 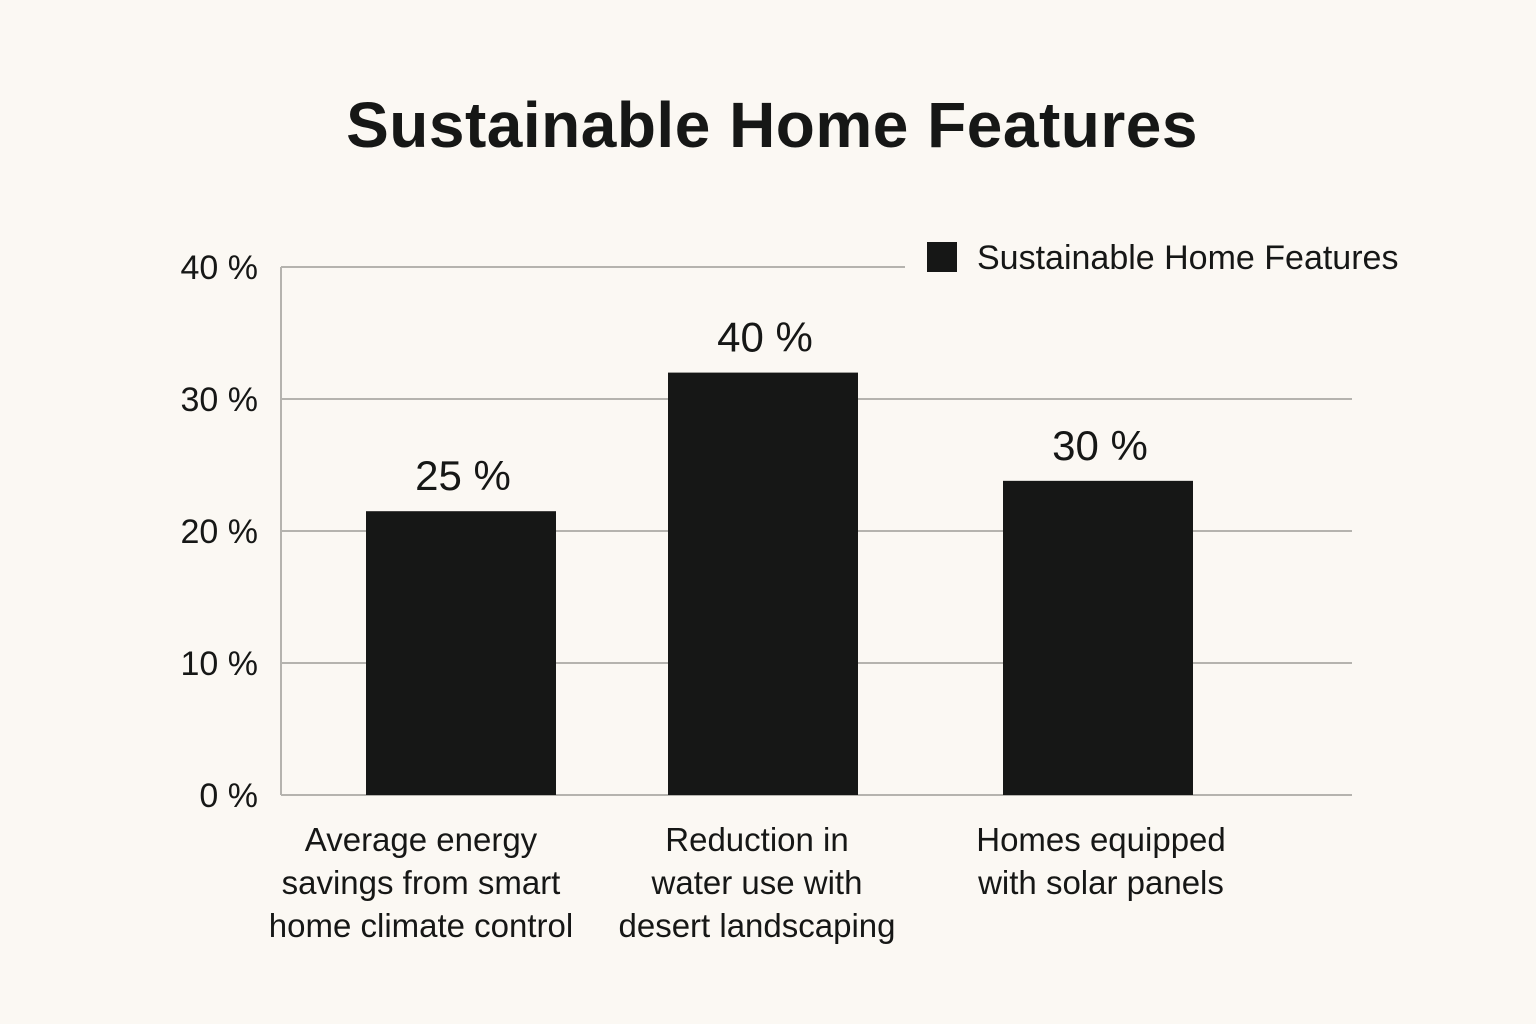 What do you see at coordinates (220, 664) in the screenshot?
I see `y-tick-label: 10 %` at bounding box center [220, 664].